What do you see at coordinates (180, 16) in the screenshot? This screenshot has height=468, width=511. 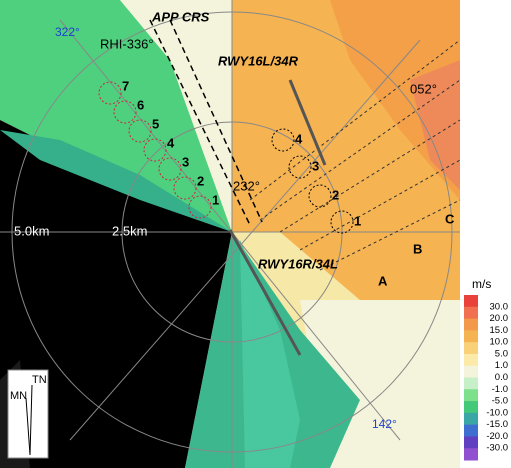 I see `app-crs-label: APP CRS` at bounding box center [180, 16].